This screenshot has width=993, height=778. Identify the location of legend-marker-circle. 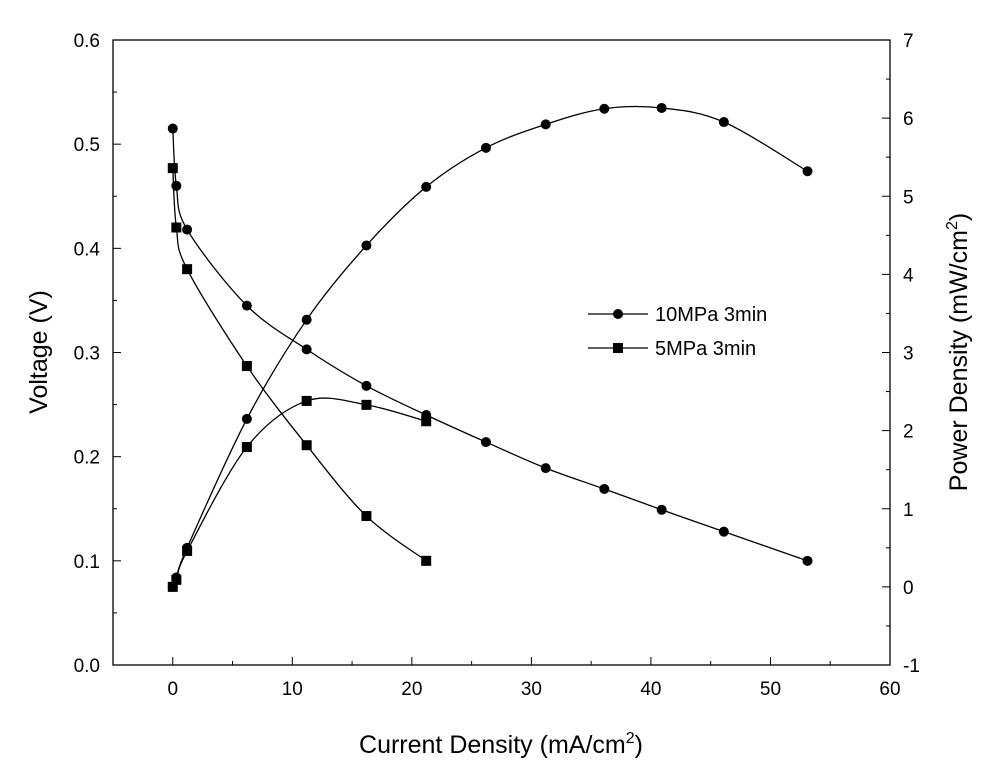
(618, 314).